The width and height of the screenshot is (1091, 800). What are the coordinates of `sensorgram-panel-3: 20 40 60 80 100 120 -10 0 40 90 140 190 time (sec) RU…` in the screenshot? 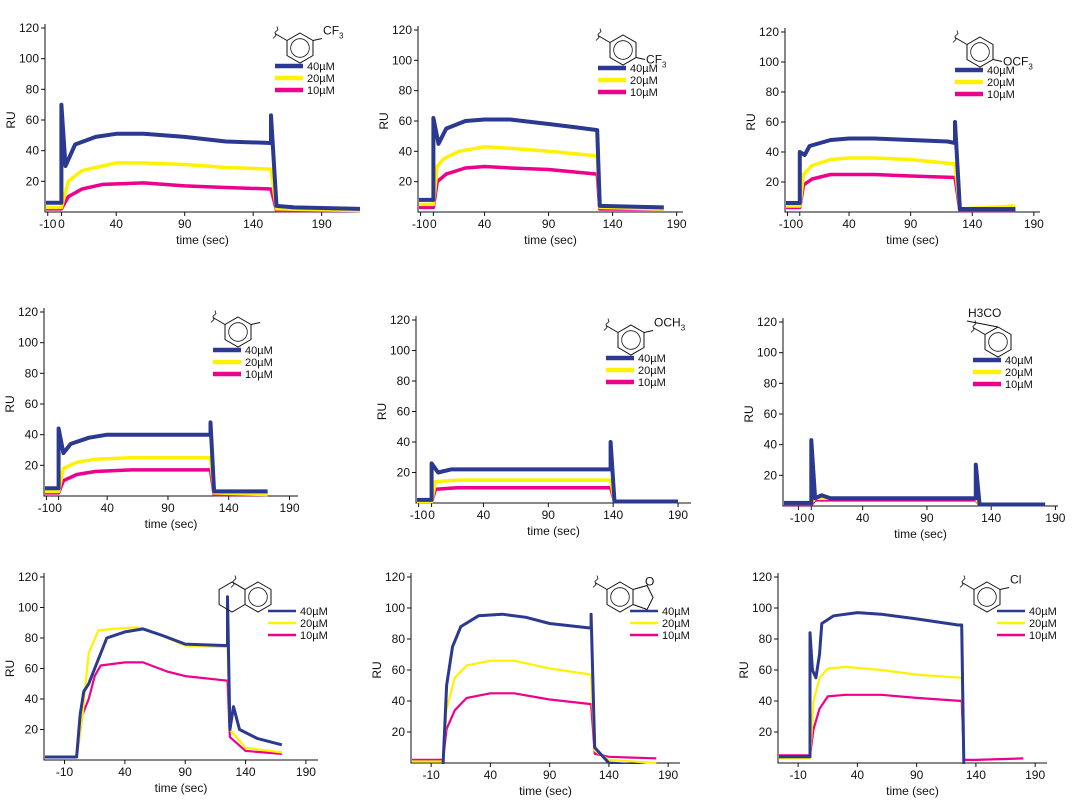 It's located at (894, 136).